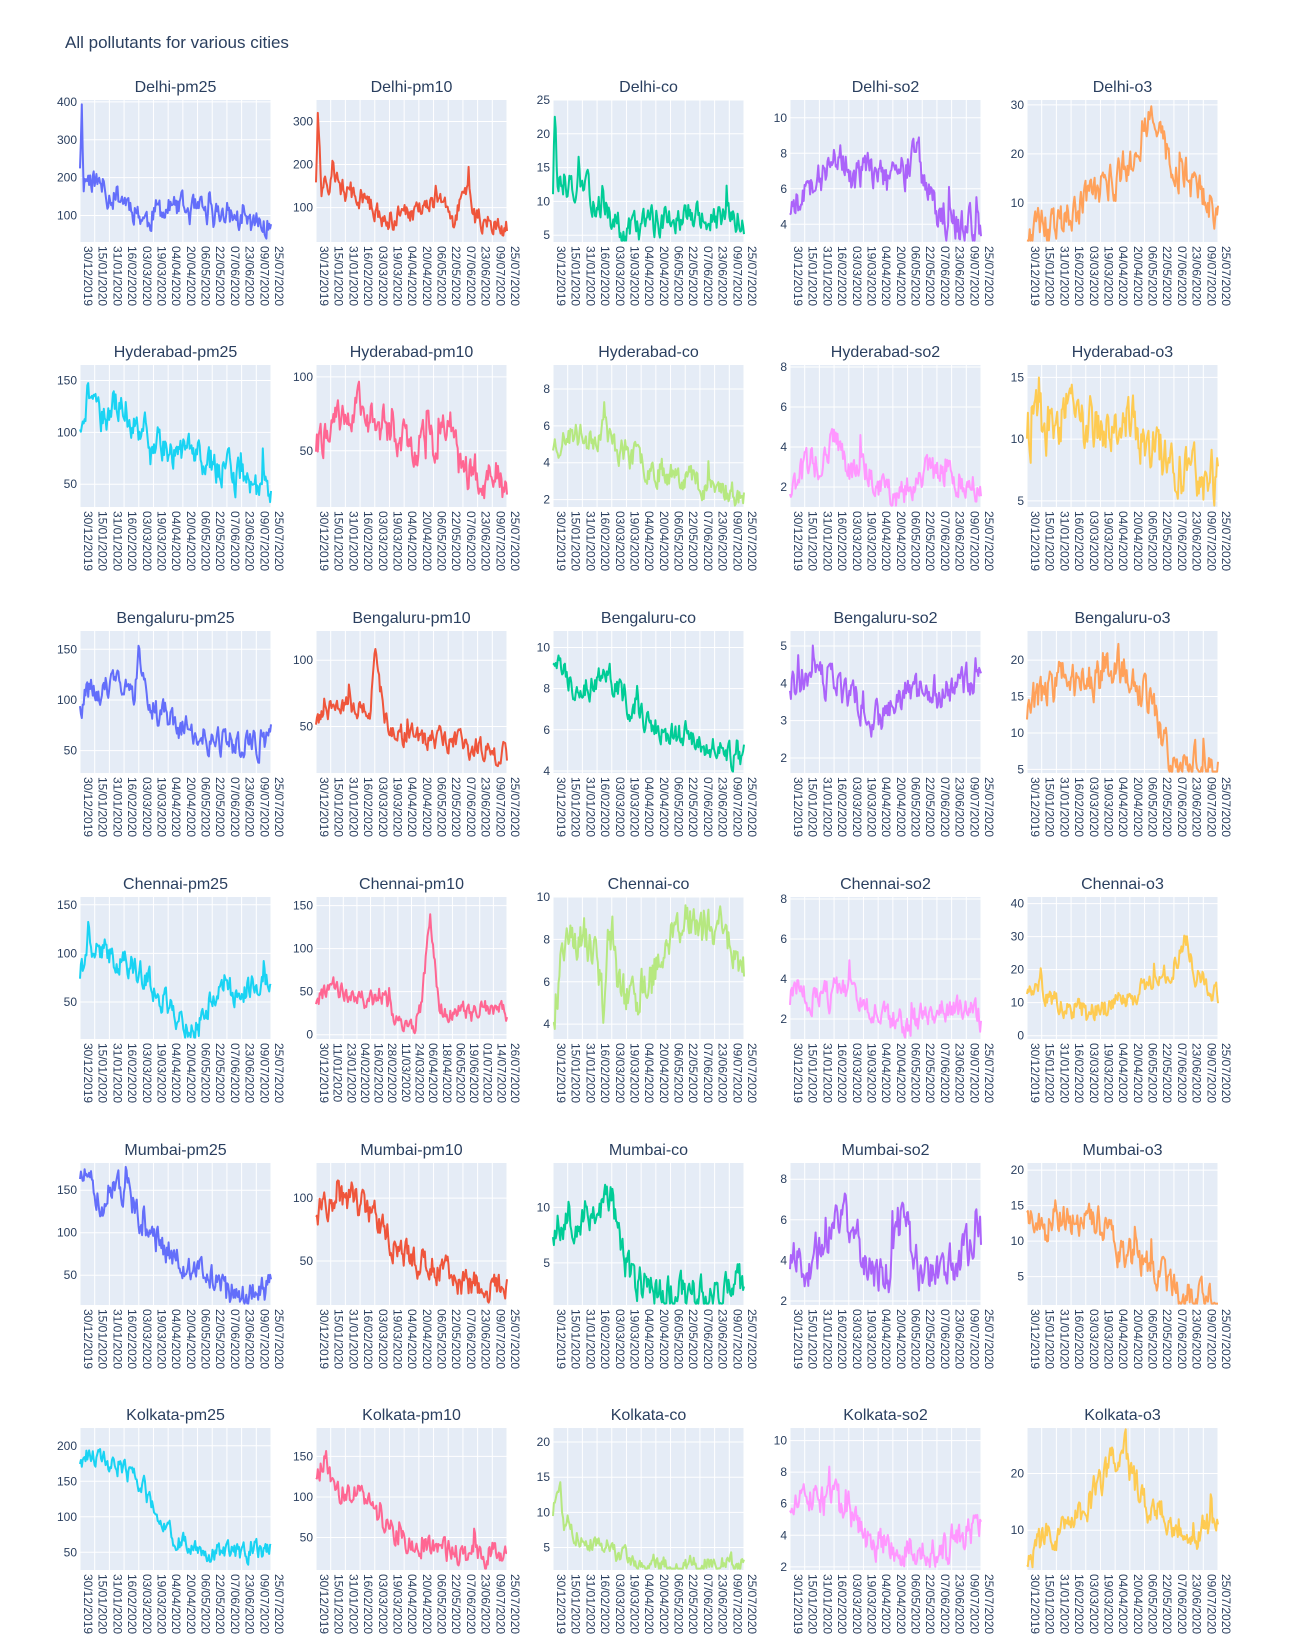 This screenshot has height=1650, width=1300. What do you see at coordinates (783, 683) in the screenshot?
I see `y-tick-label: 4` at bounding box center [783, 683].